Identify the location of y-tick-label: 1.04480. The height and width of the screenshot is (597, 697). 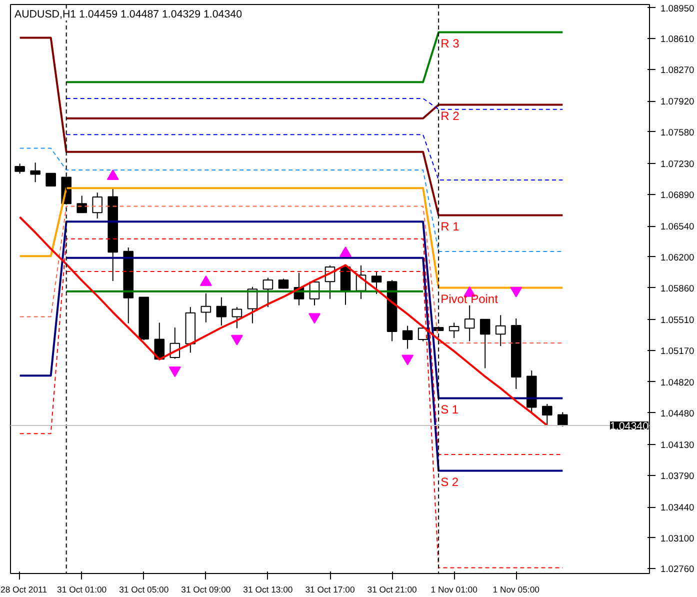
(677, 413).